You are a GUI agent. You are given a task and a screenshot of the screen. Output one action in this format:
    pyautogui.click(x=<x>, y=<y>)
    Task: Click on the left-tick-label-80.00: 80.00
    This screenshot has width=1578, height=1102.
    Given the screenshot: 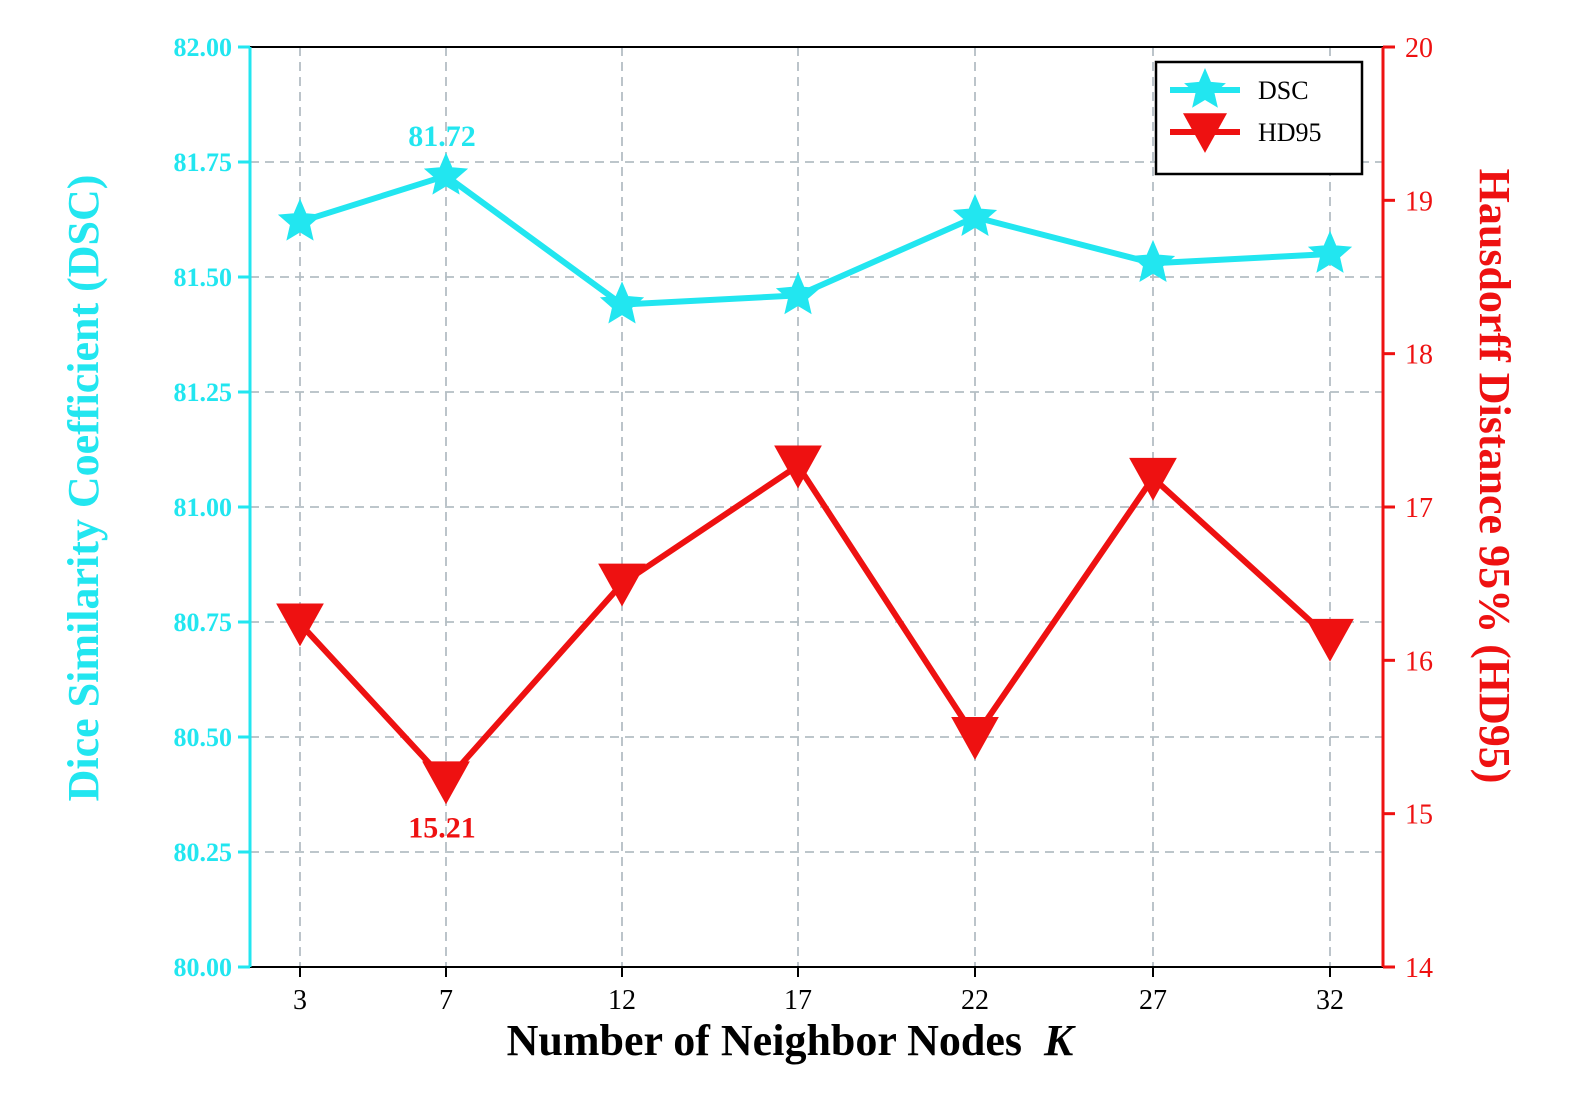 What is the action you would take?
    pyautogui.click(x=203, y=967)
    